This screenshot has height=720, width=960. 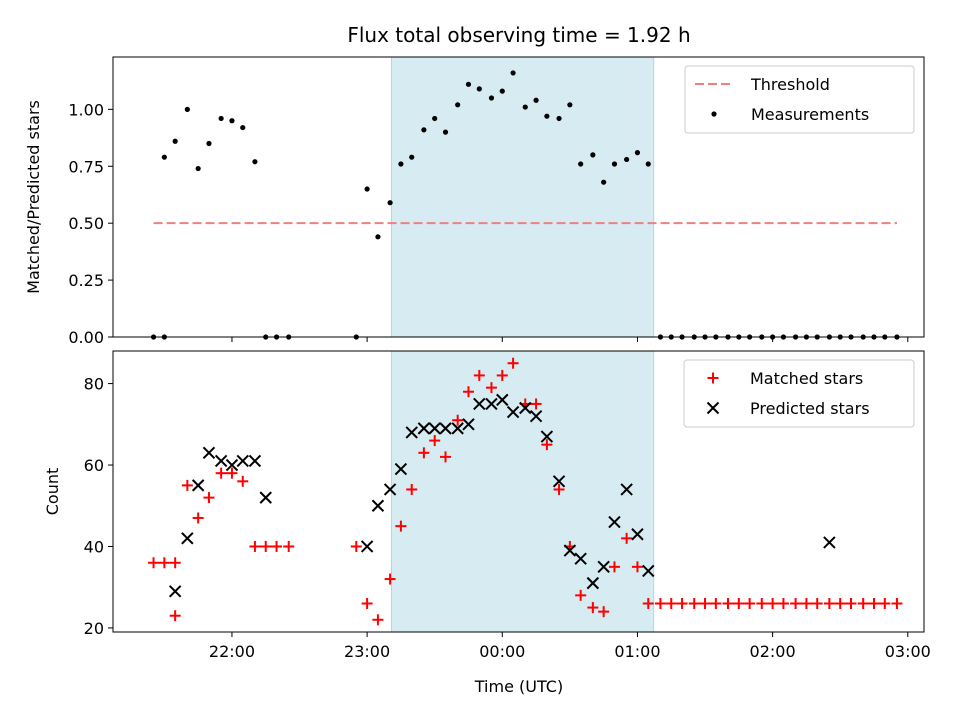 What do you see at coordinates (637, 651) in the screenshot?
I see `x-tick-label: 01:00` at bounding box center [637, 651].